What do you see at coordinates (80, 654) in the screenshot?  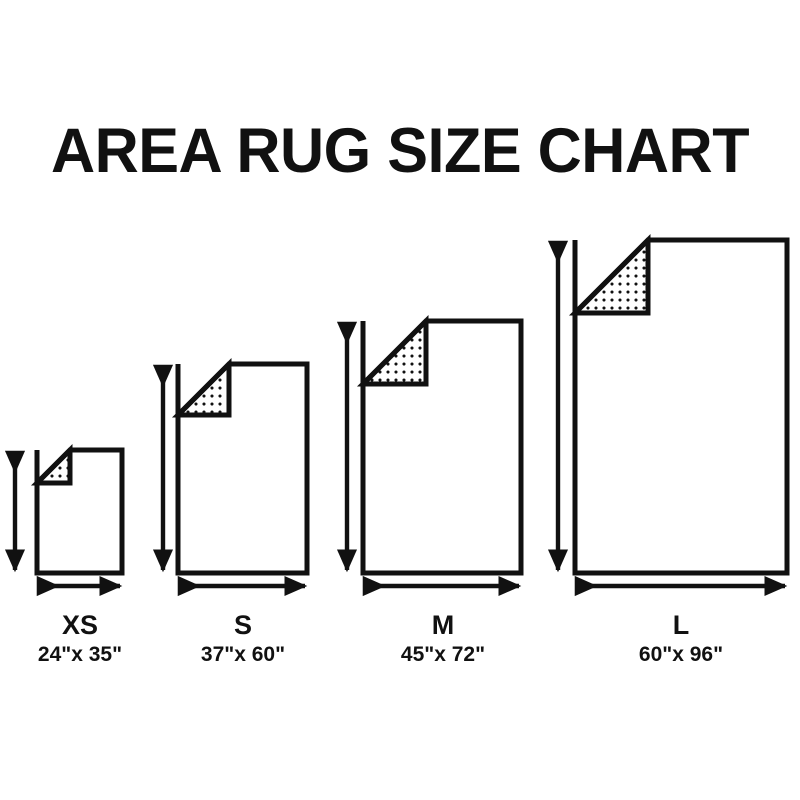 I see `size-dimensions-xs: 24"x 35"` at bounding box center [80, 654].